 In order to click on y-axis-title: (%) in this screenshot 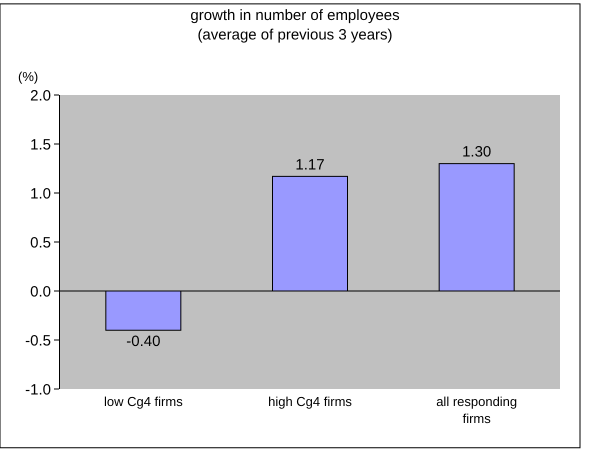, I will do `click(28, 76)`.